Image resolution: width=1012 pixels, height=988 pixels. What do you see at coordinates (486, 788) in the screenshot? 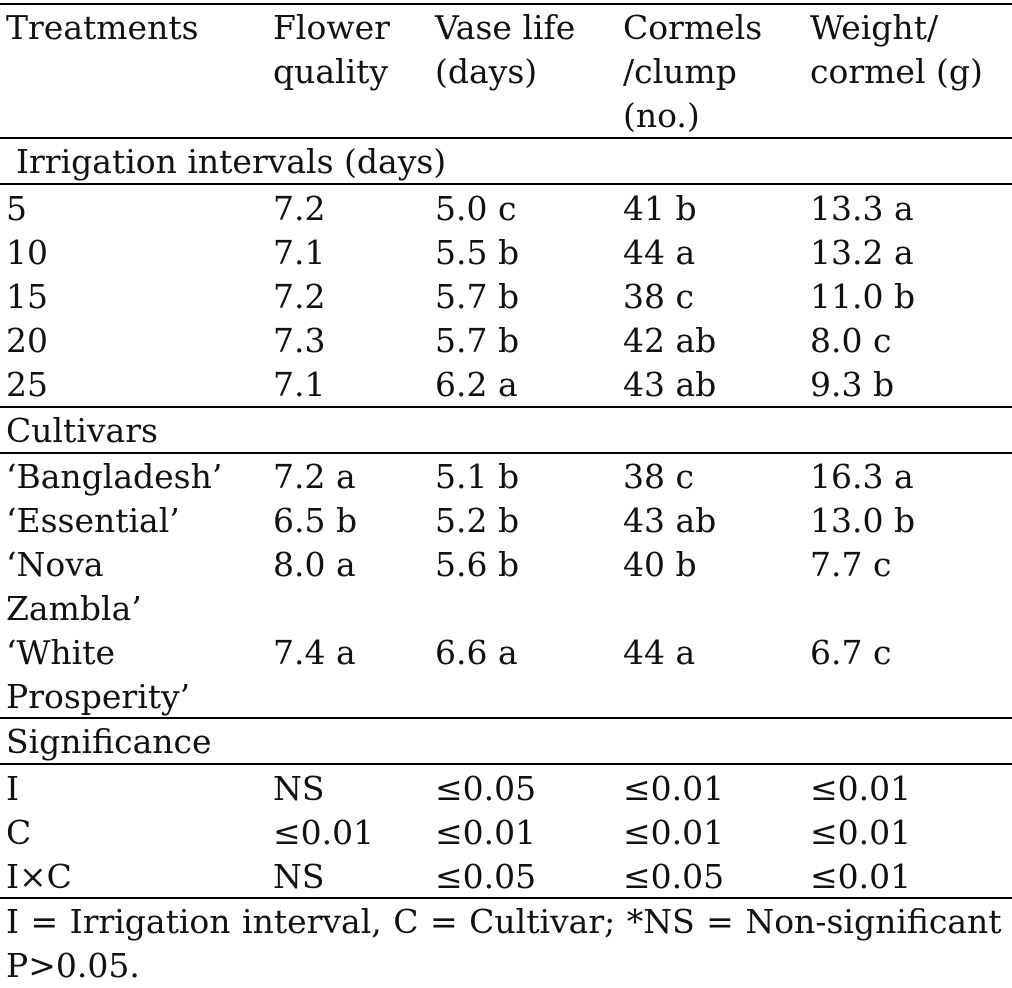
I see `significance-row-1-vase-life: ≤0.05` at bounding box center [486, 788].